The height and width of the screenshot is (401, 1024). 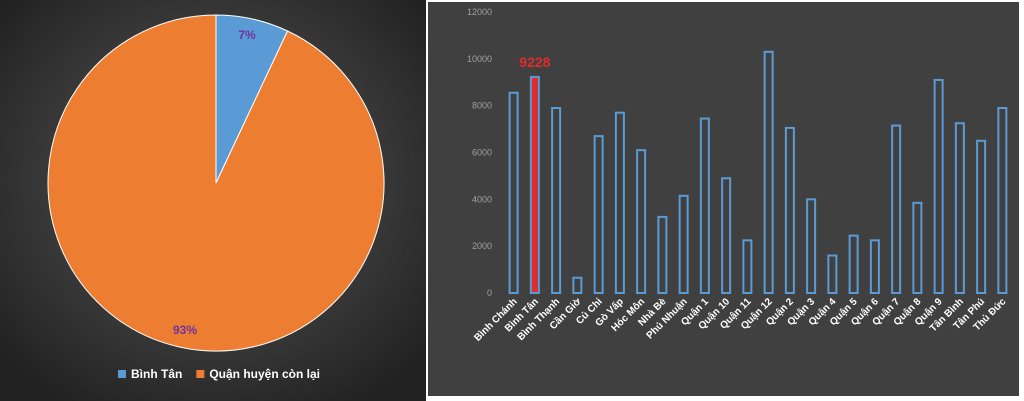 I want to click on y-tick-label-3: 6000, so click(x=482, y=153).